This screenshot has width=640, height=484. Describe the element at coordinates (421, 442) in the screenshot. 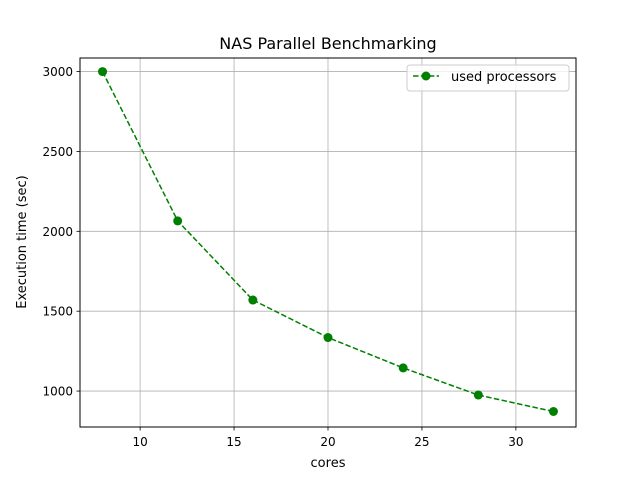

I see `x-tick-label: 25` at that location.